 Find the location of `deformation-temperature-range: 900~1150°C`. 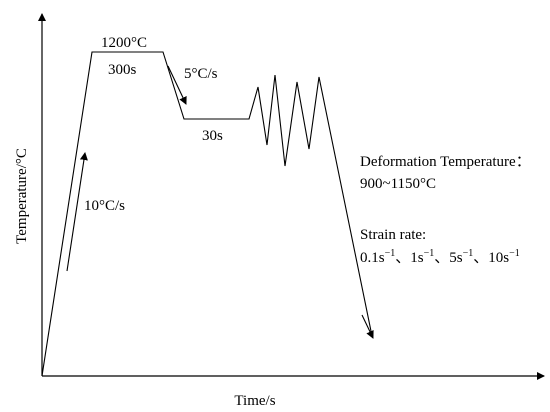

deformation-temperature-range: 900~1150°C is located at coordinates (398, 184).